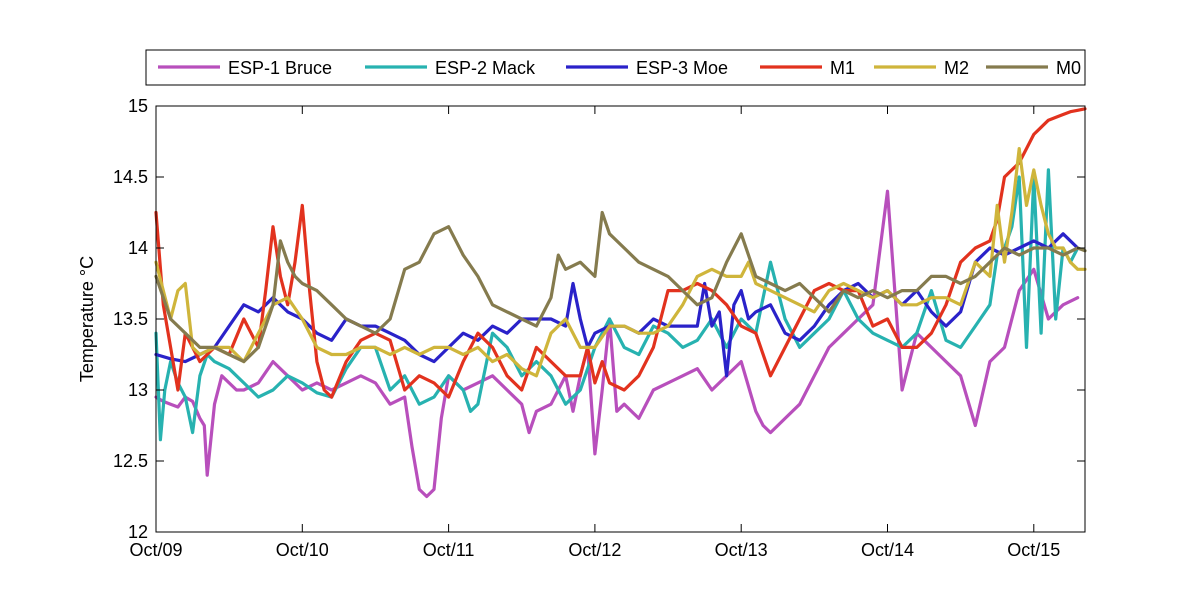  I want to click on x-tick-label: Oct/10, so click(302, 550).